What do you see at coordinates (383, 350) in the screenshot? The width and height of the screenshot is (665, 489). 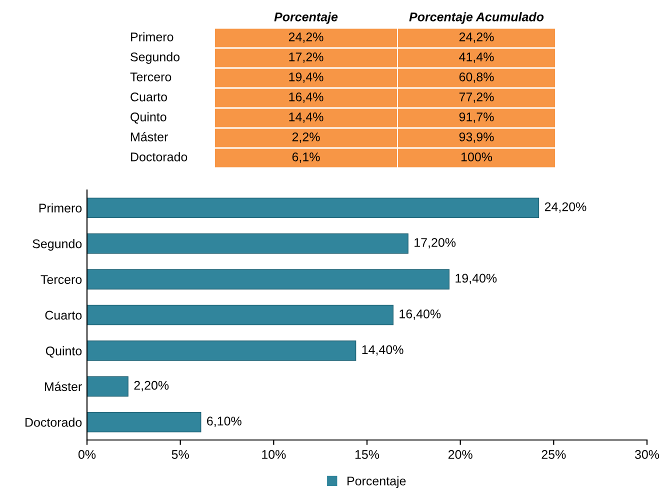 I see `data-label: 14,40%` at bounding box center [383, 350].